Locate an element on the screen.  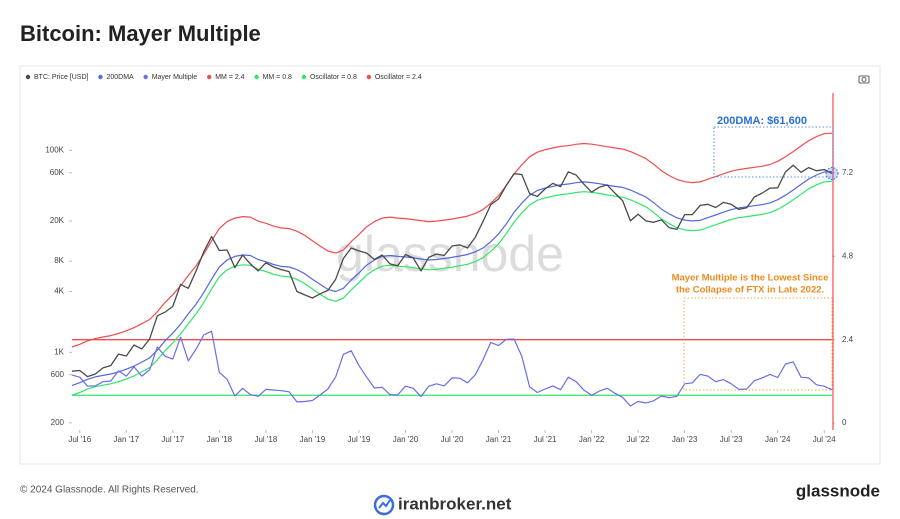
y-tick-label: 200 is located at coordinates (58, 422).